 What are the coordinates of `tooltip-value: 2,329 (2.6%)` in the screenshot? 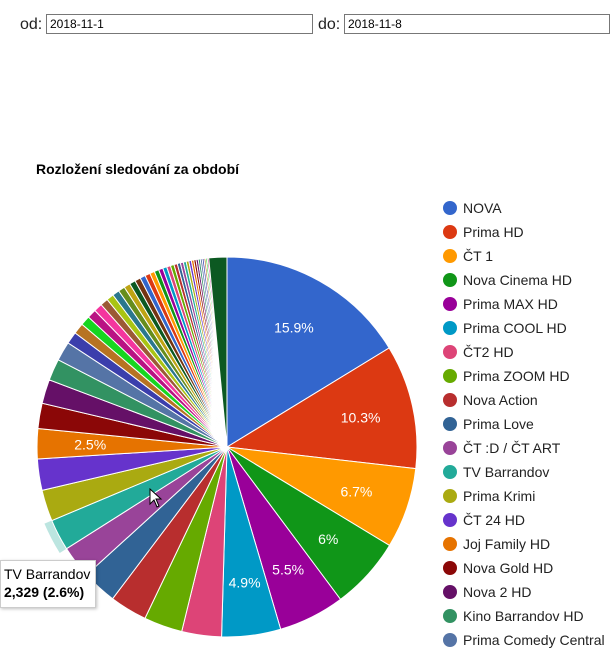 It's located at (44, 592).